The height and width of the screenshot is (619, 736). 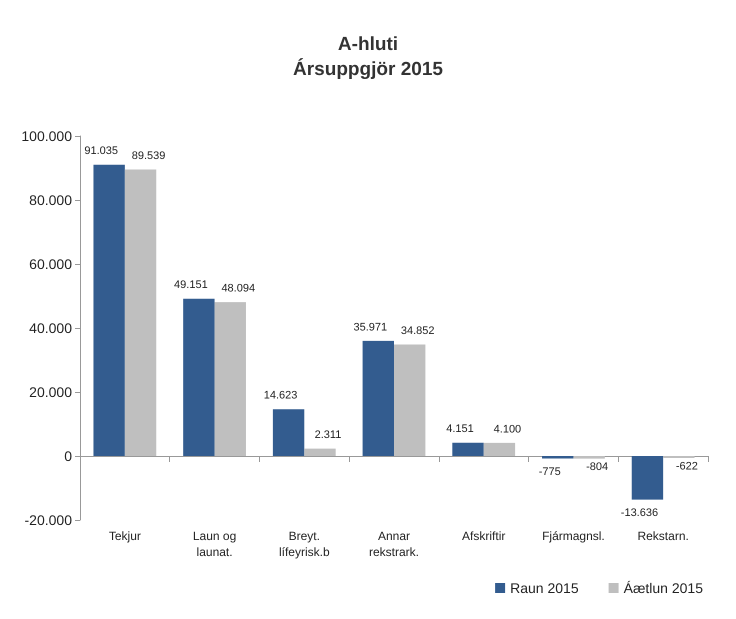 I want to click on data-label: 34.852, so click(x=417, y=330).